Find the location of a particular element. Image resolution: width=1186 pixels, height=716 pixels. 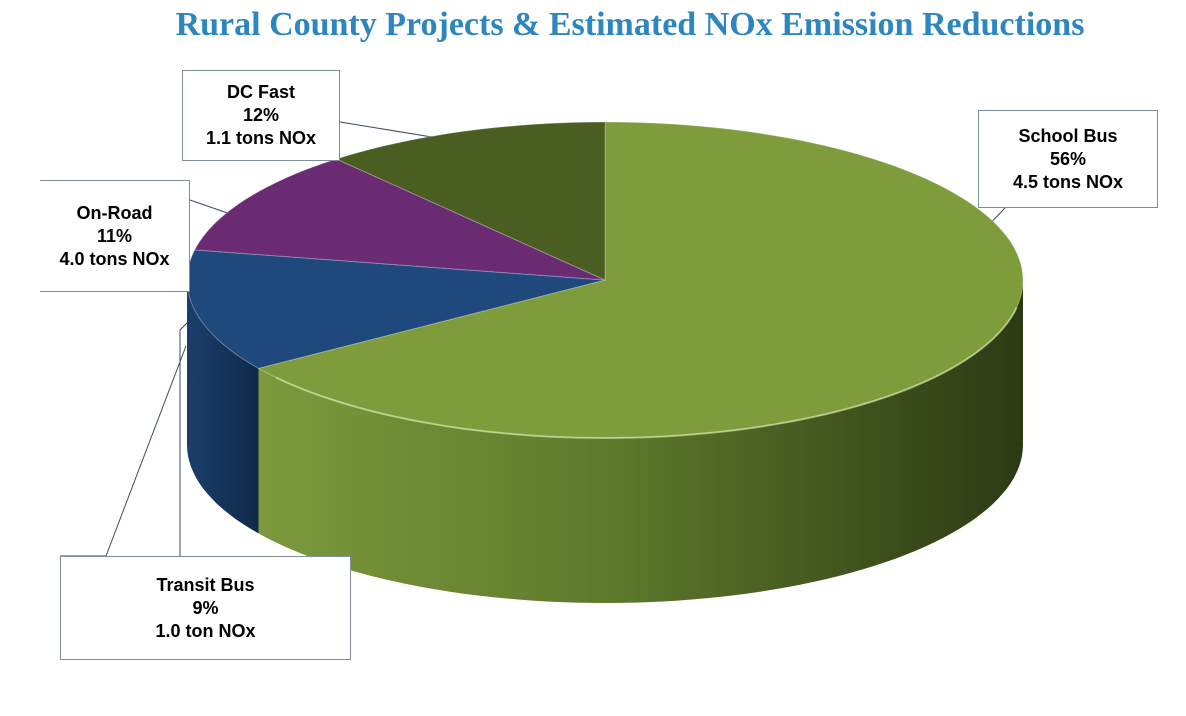

label-name: Transit Bus is located at coordinates (205, 584).